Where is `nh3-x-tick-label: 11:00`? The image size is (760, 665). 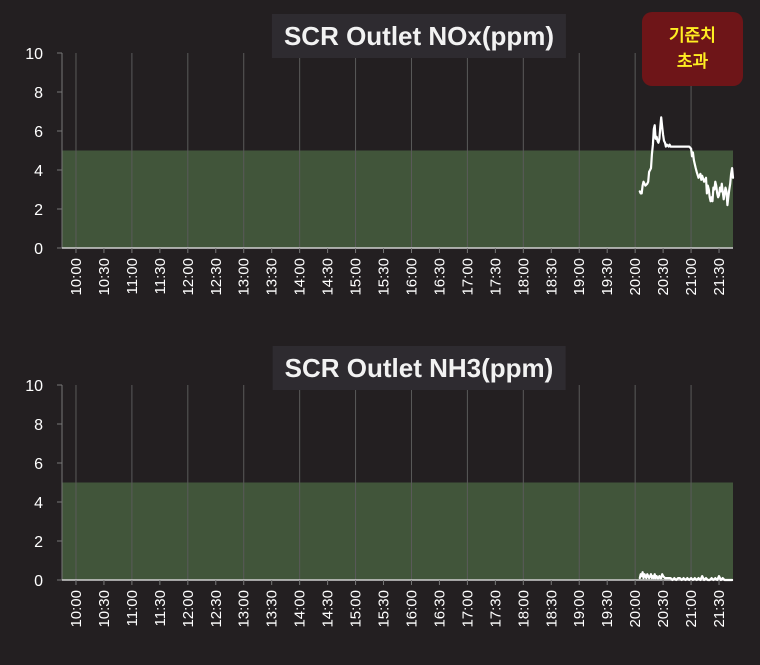 nh3-x-tick-label: 11:00 is located at coordinates (132, 608).